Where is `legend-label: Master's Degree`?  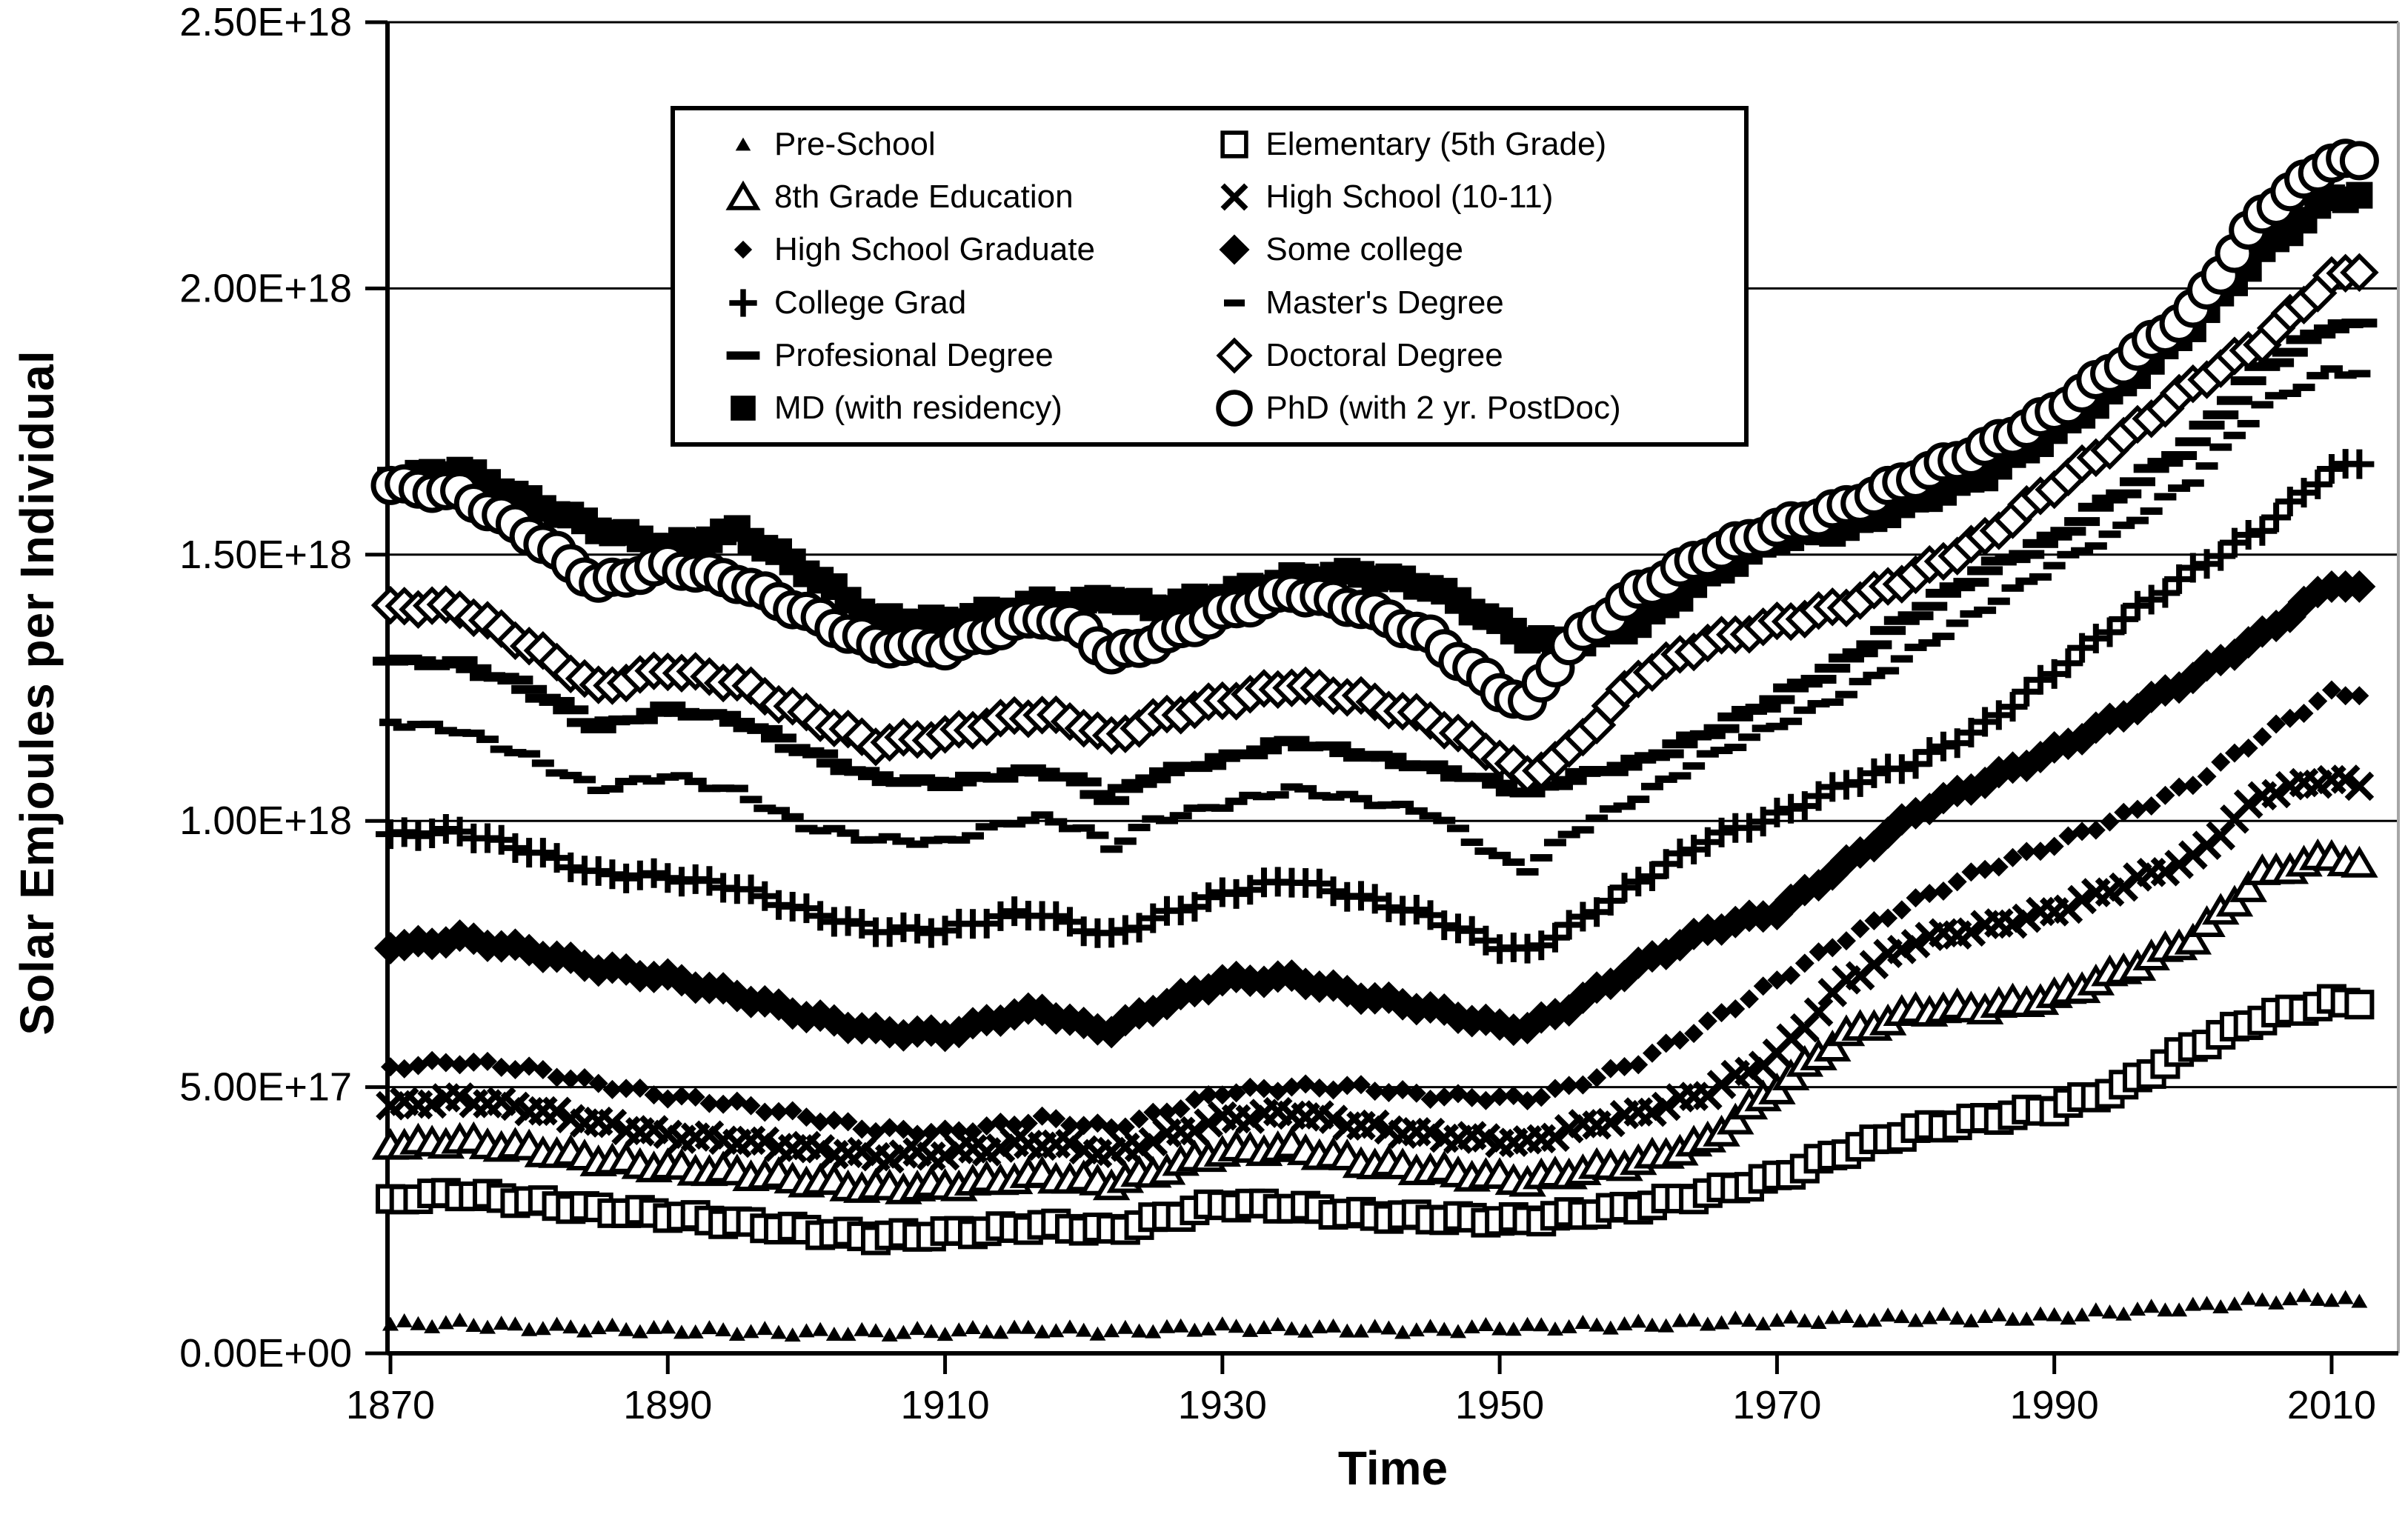
legend-label: Master's Degree is located at coordinates (1384, 302).